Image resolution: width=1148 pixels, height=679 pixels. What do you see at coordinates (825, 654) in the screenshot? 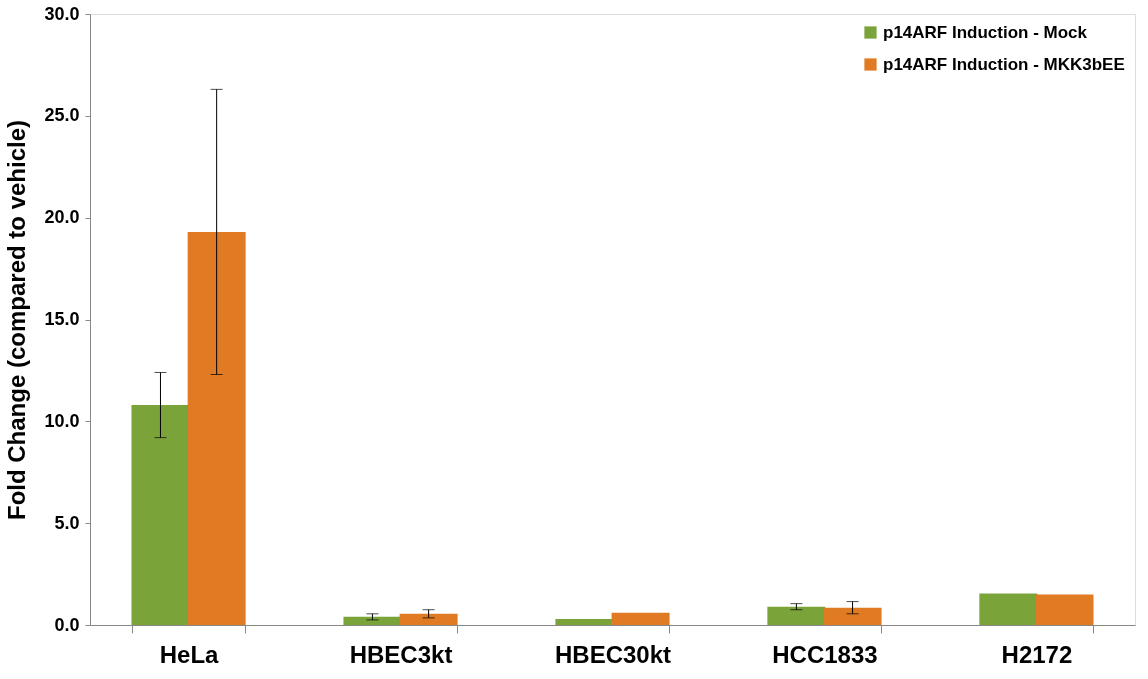
I see `x-tick-label: HCC1833` at bounding box center [825, 654].